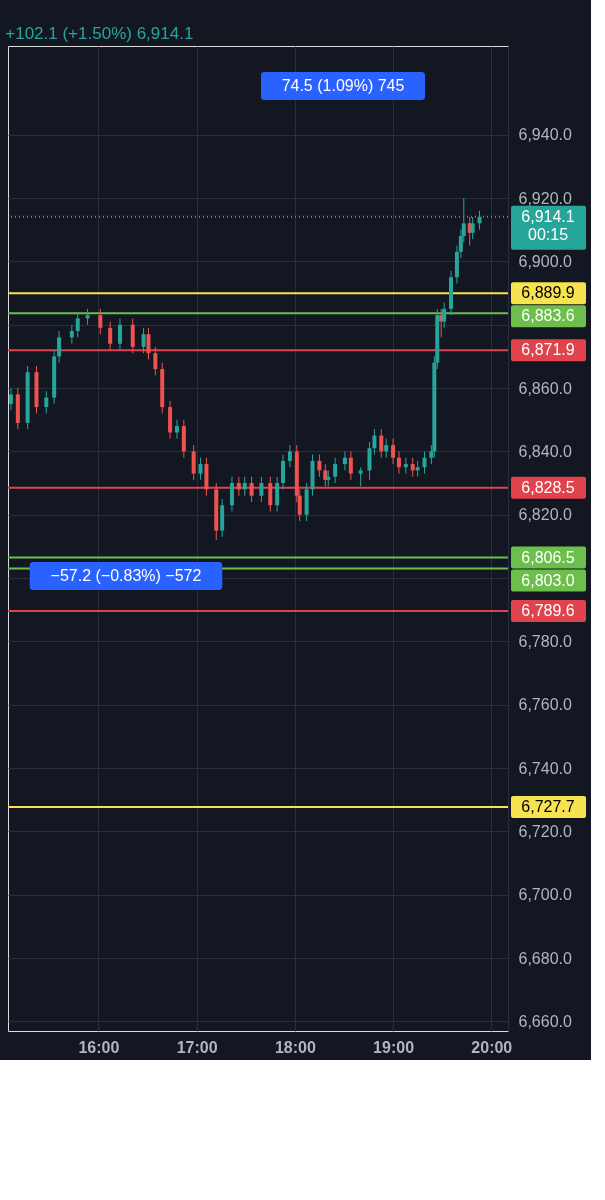  What do you see at coordinates (545, 388) in the screenshot?
I see `y-tick-label: 6,860.0` at bounding box center [545, 388].